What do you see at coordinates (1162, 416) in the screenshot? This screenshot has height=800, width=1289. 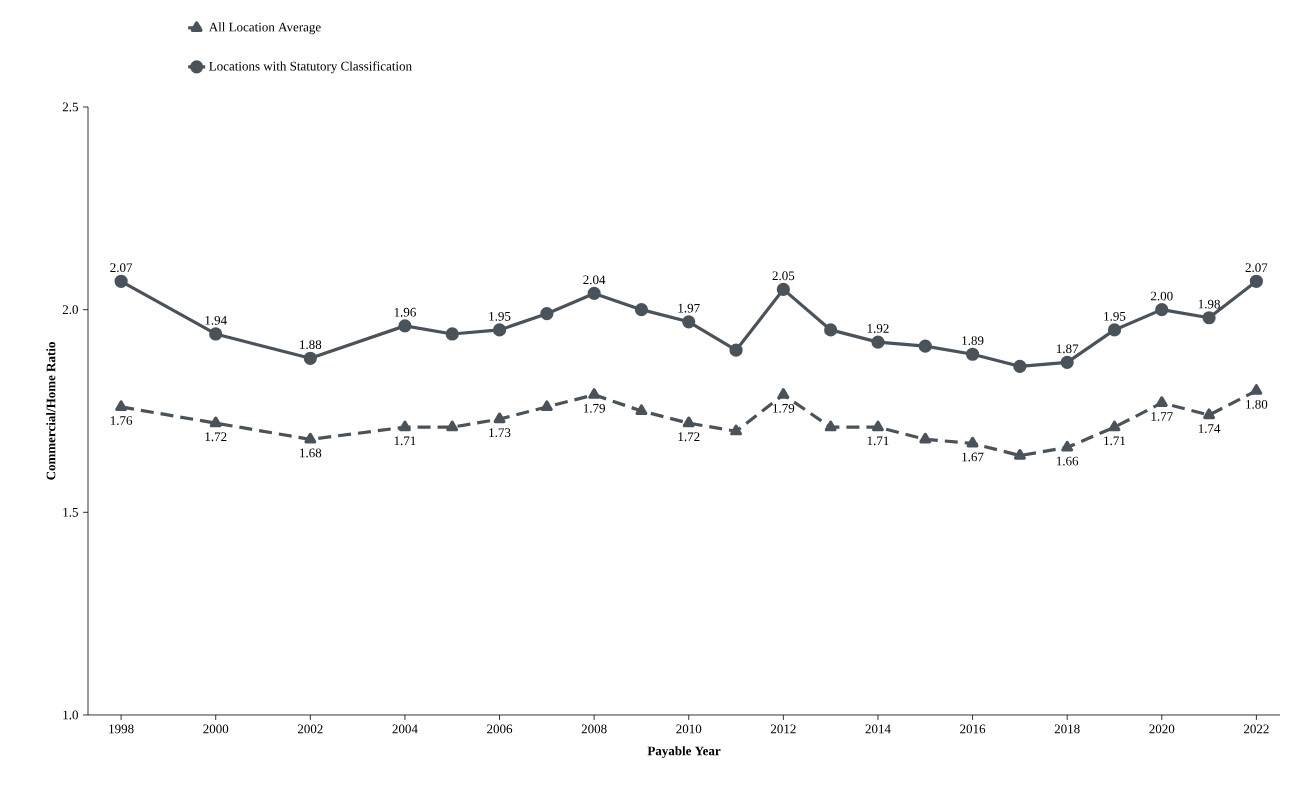 I see `data-label: 1.77` at bounding box center [1162, 416].